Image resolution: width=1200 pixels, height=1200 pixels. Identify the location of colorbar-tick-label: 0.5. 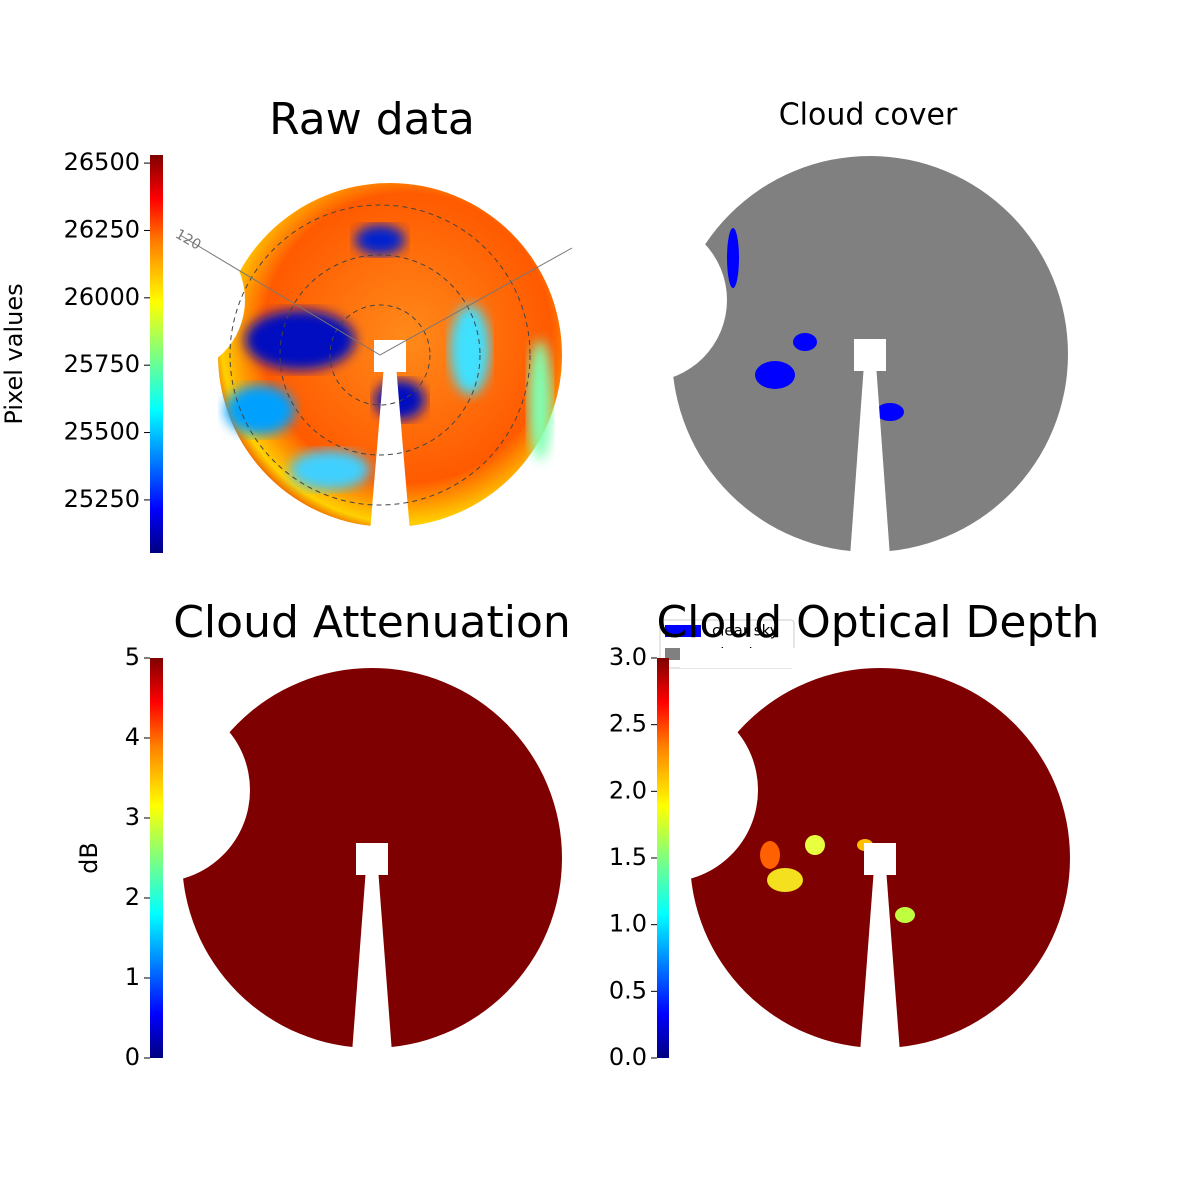
(628, 990).